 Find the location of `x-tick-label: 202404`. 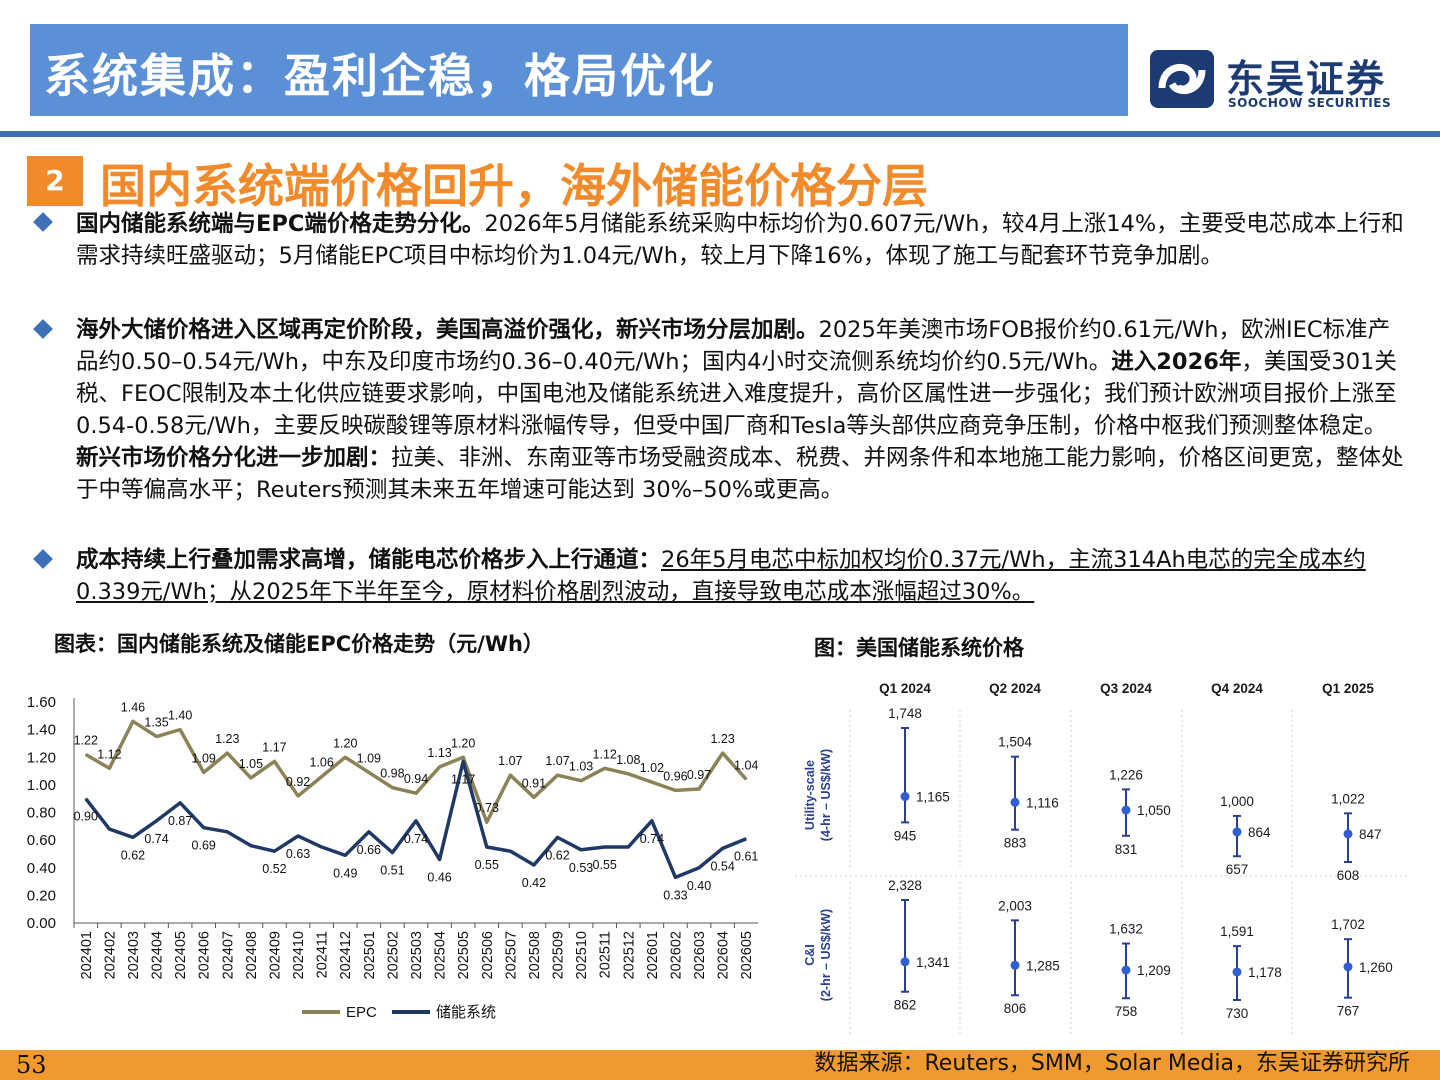

x-tick-label: 202404 is located at coordinates (158, 955).